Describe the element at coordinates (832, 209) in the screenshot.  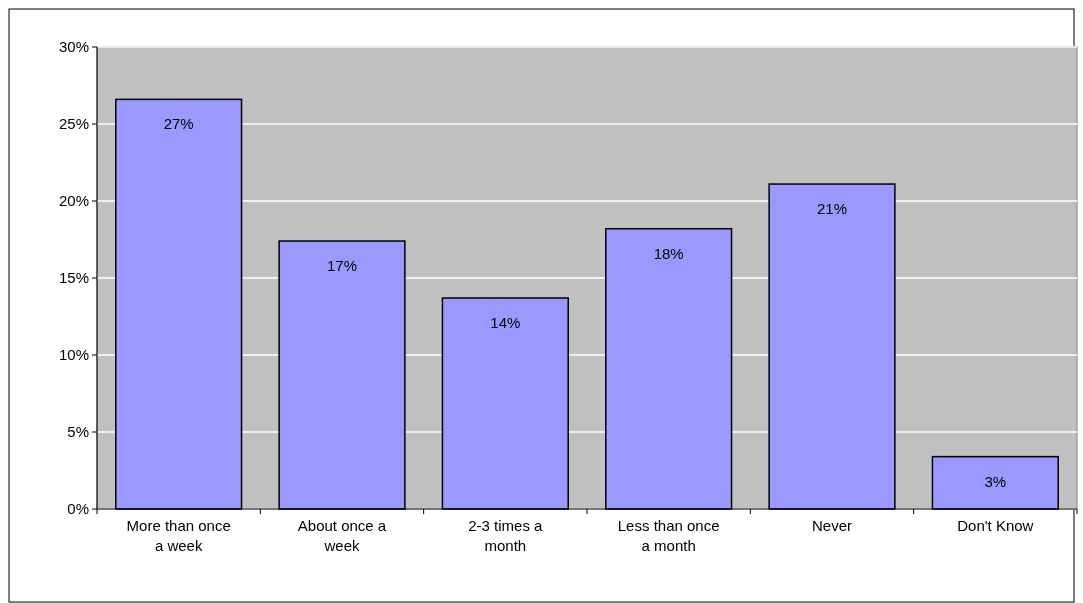
I see `data-label: 21%` at that location.